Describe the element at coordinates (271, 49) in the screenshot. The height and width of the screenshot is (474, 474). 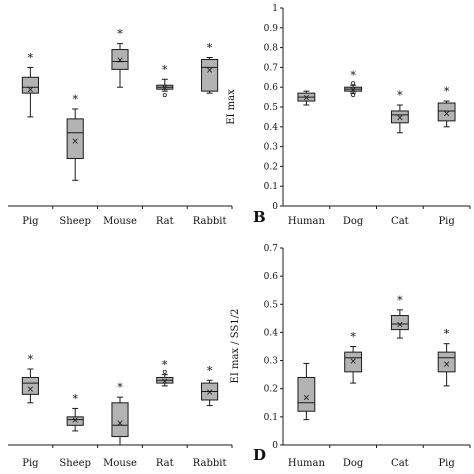
I see `y-tick-label: 0.8` at that location.